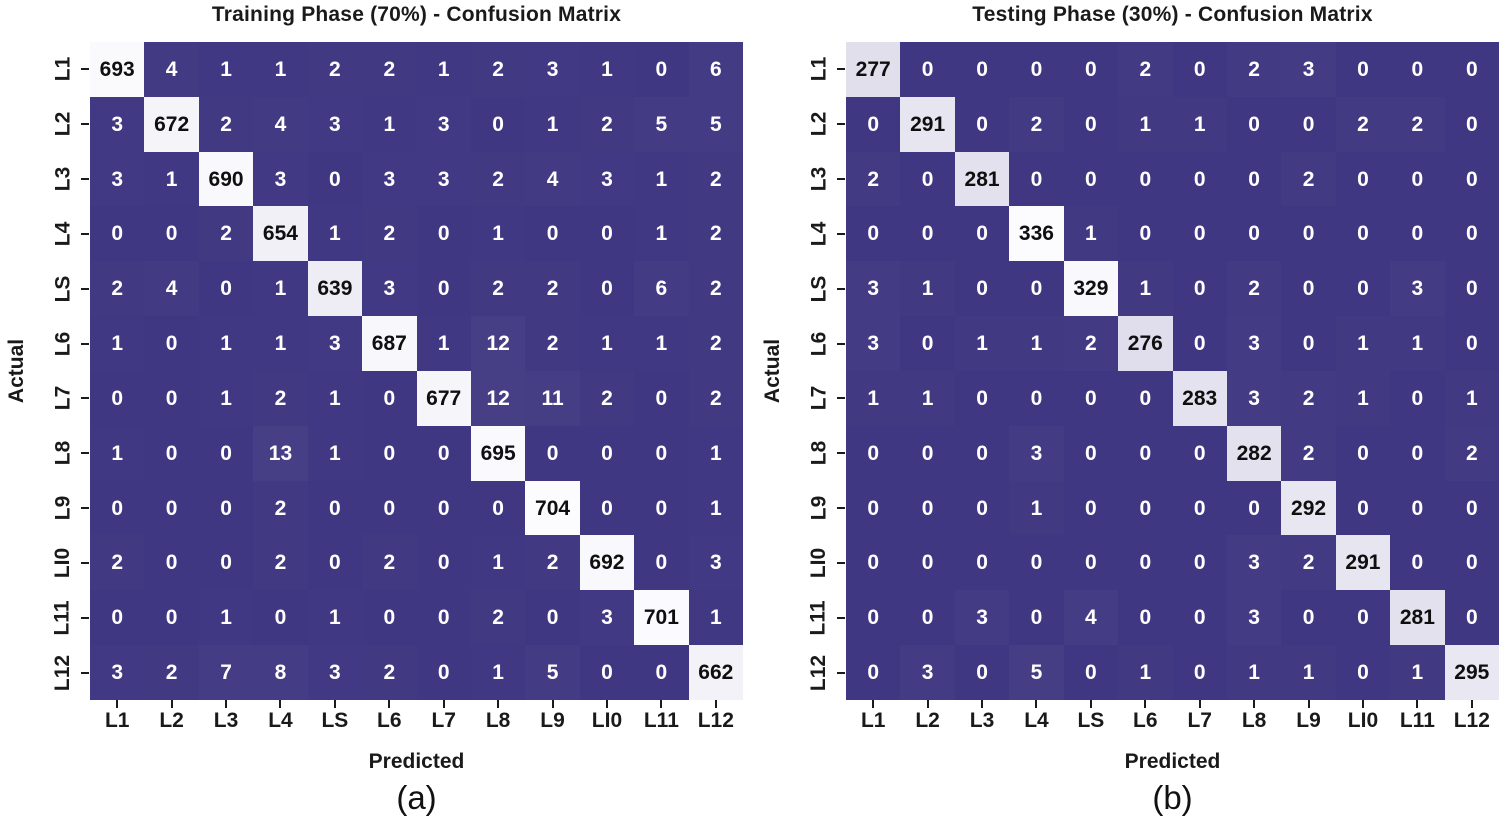 This screenshot has height=837, width=1505. I want to click on matrix-cell: 687, so click(389, 343).